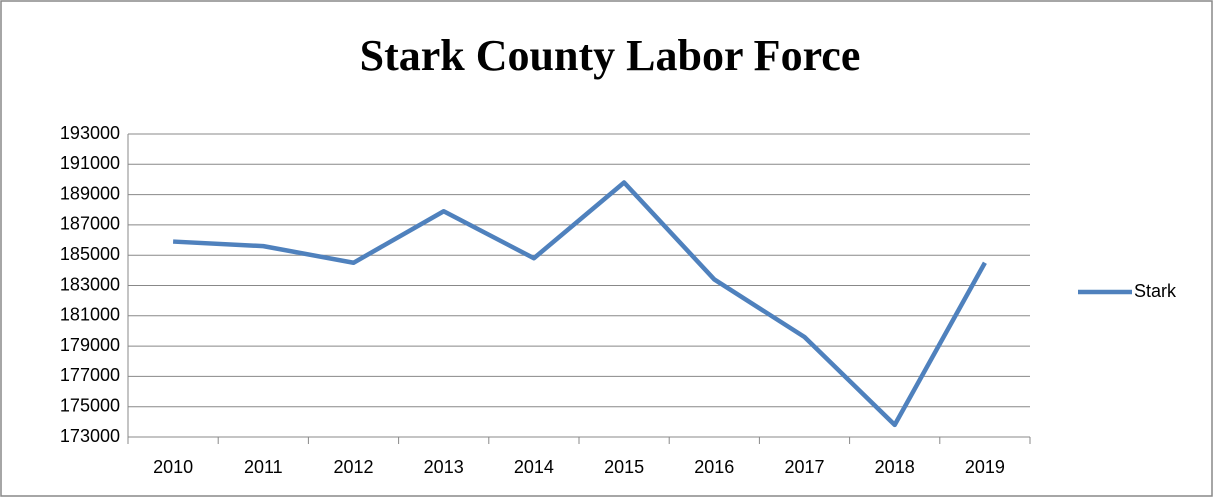 The image size is (1214, 498). I want to click on x-tick-label: 2014, so click(534, 467).